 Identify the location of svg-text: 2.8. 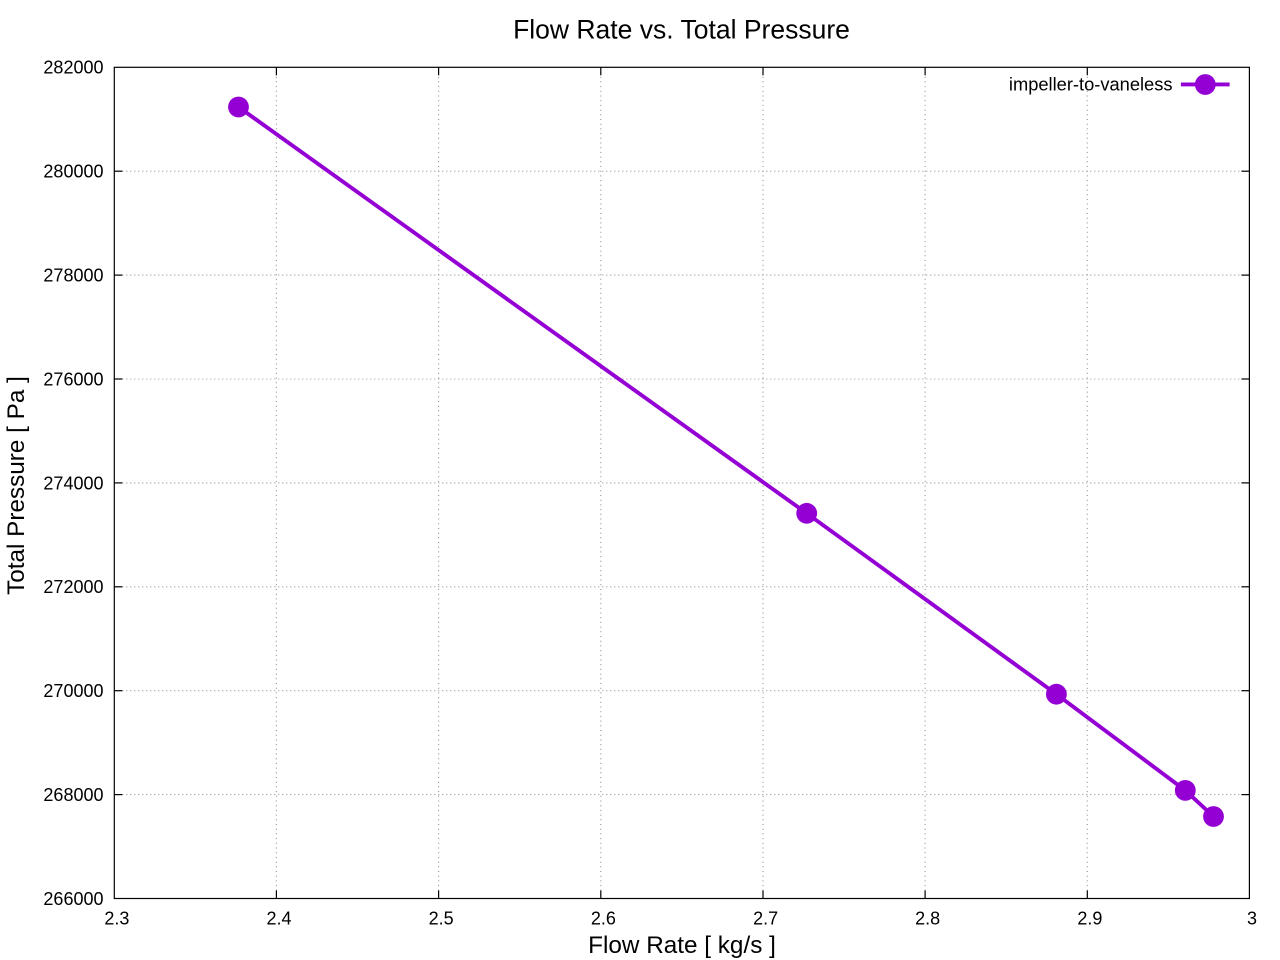
(927, 919).